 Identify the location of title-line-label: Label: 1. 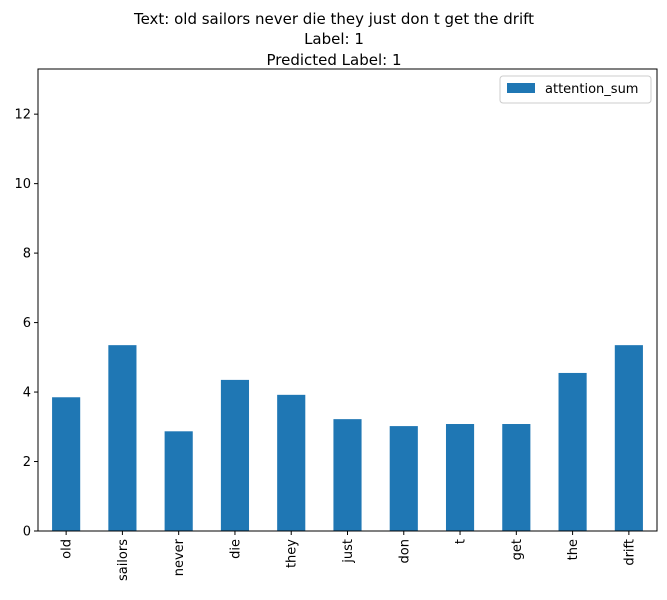
(334, 39).